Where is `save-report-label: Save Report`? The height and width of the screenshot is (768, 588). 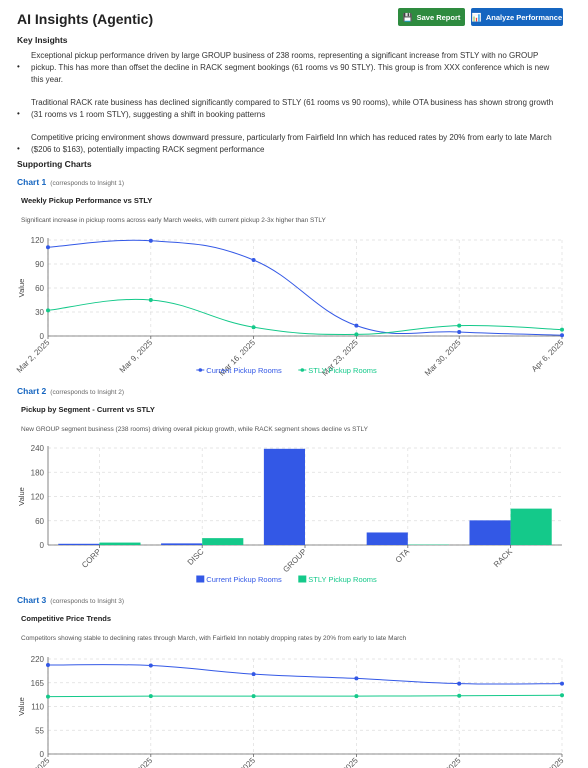
save-report-label: Save Report is located at coordinates (438, 17).